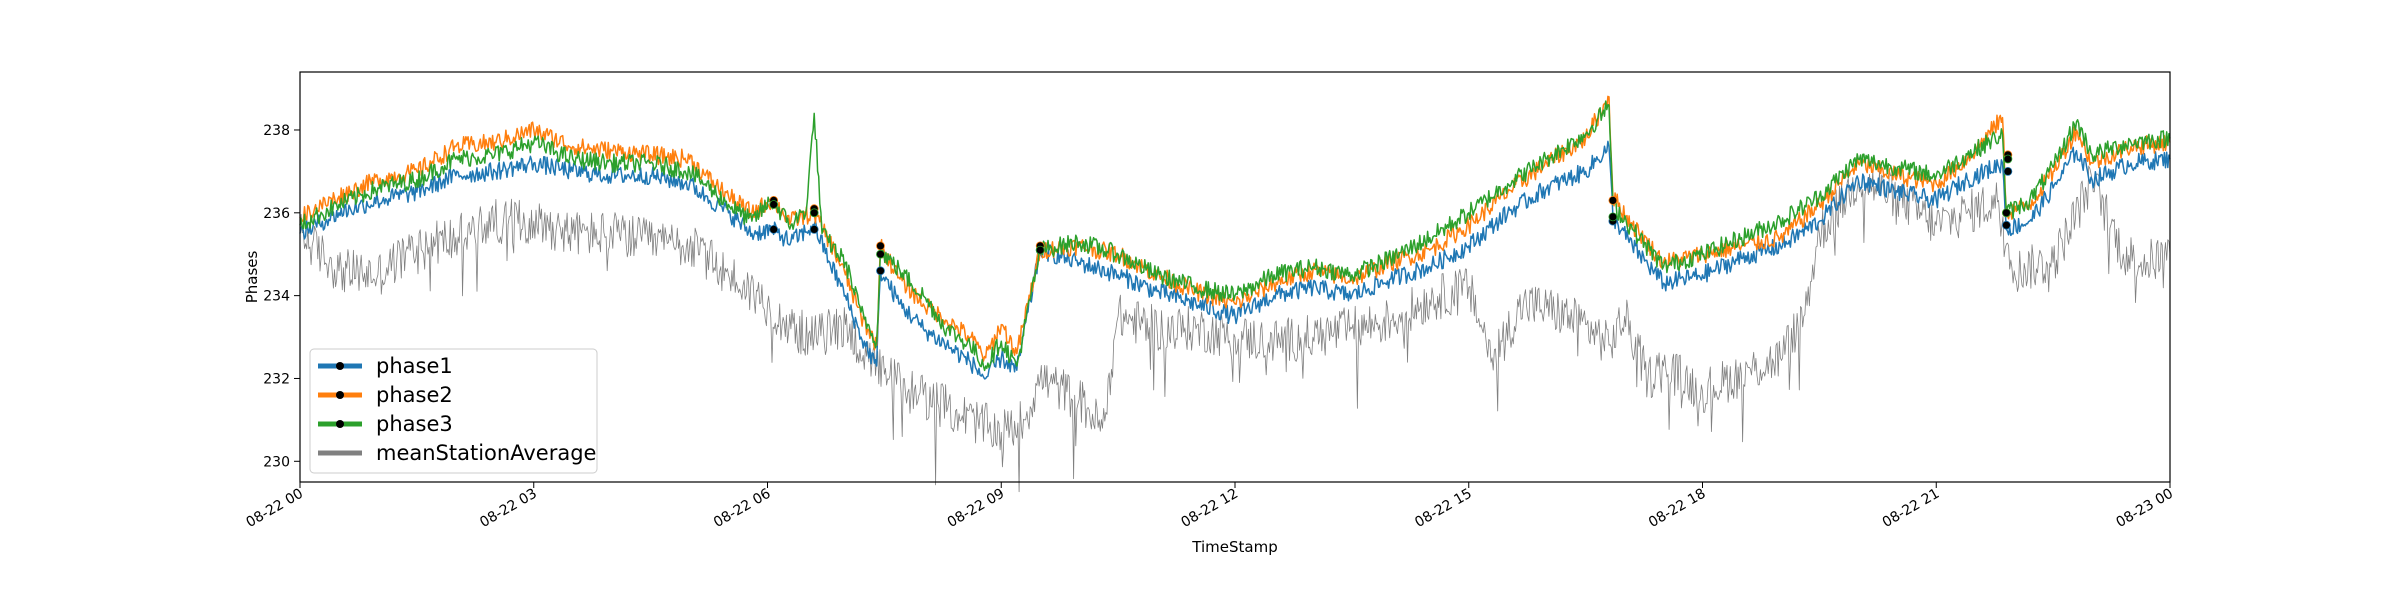 The image size is (2400, 600). What do you see at coordinates (276, 462) in the screenshot?
I see `y-tick-label: 230` at bounding box center [276, 462].